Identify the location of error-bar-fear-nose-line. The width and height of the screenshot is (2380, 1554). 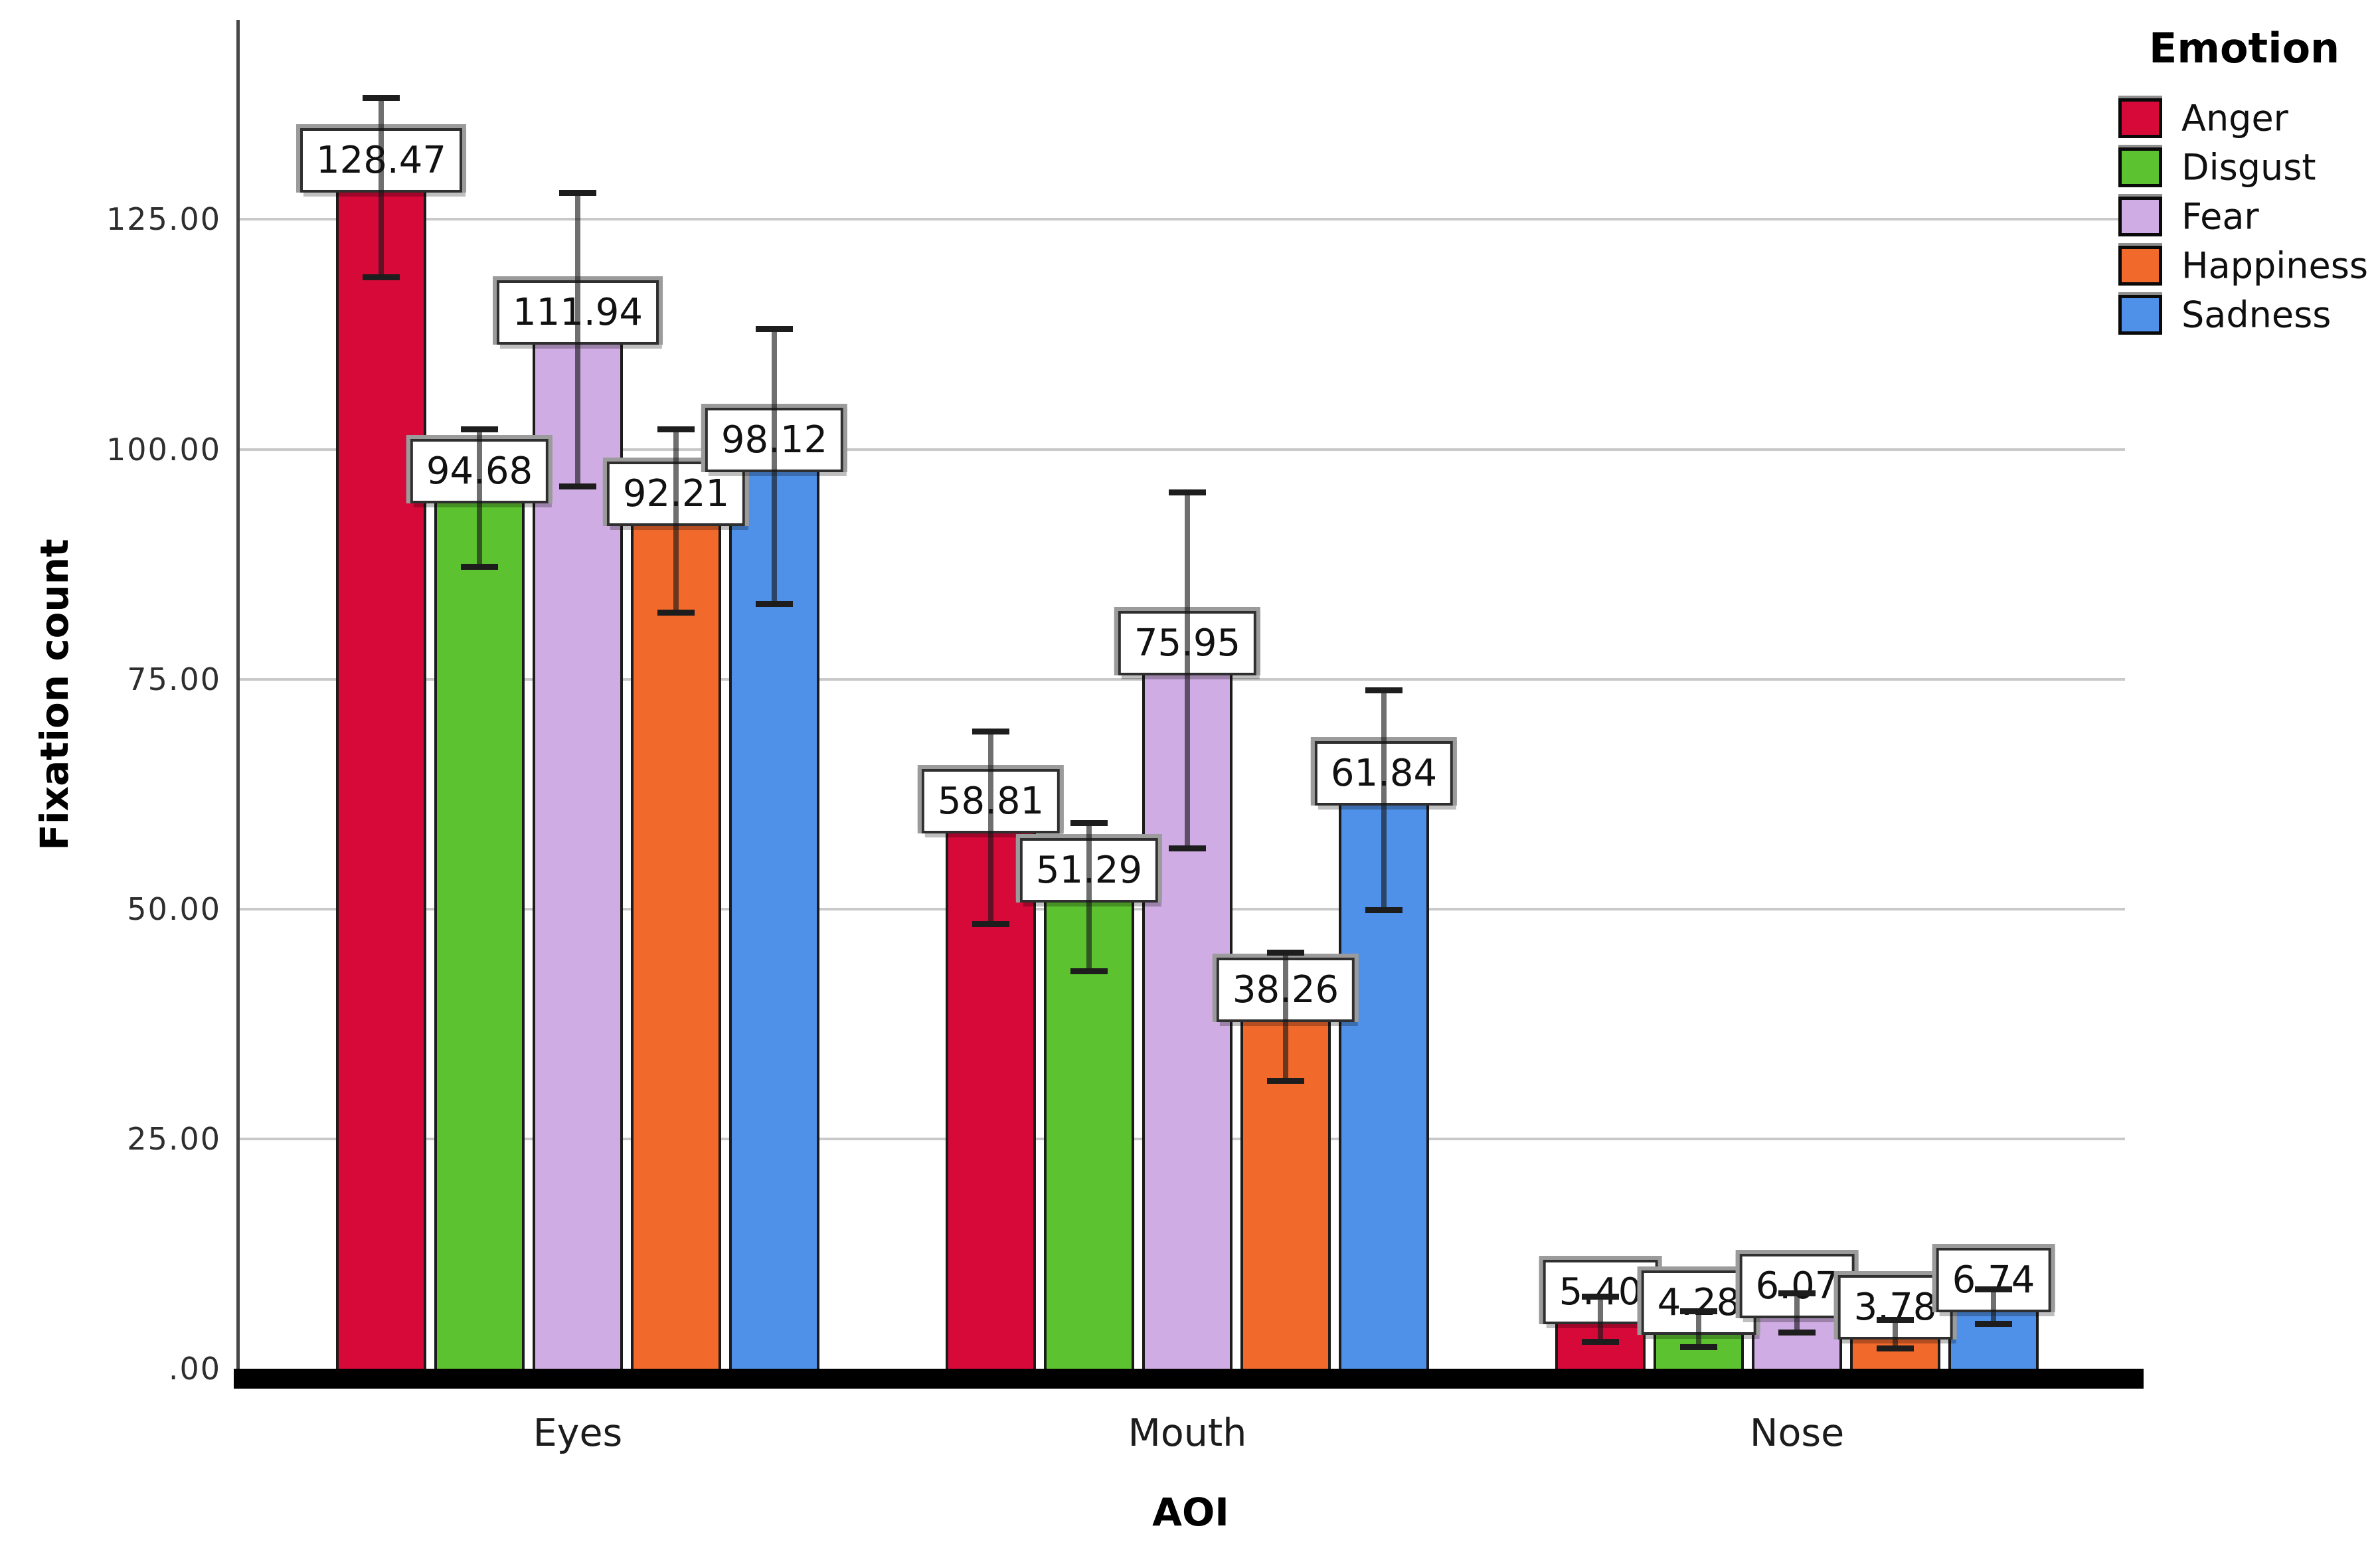
(1797, 1313).